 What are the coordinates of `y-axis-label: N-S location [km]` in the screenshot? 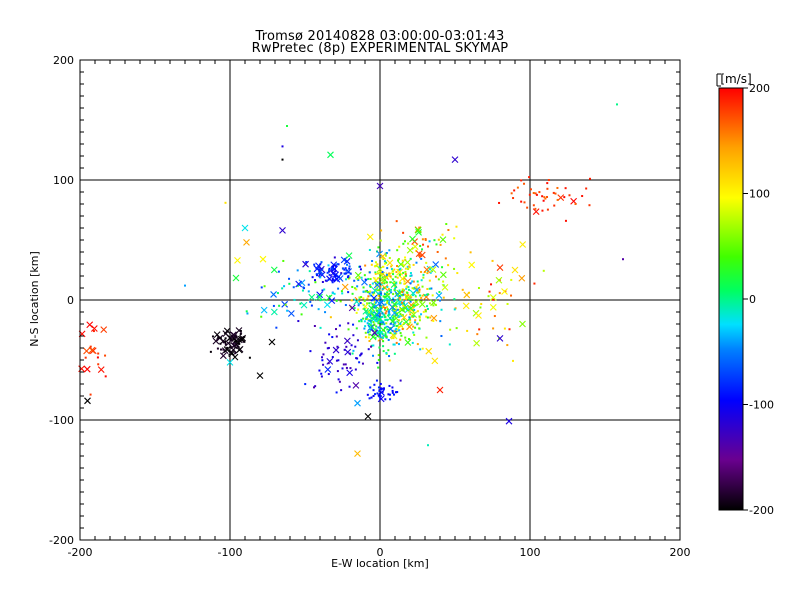 It's located at (34, 299).